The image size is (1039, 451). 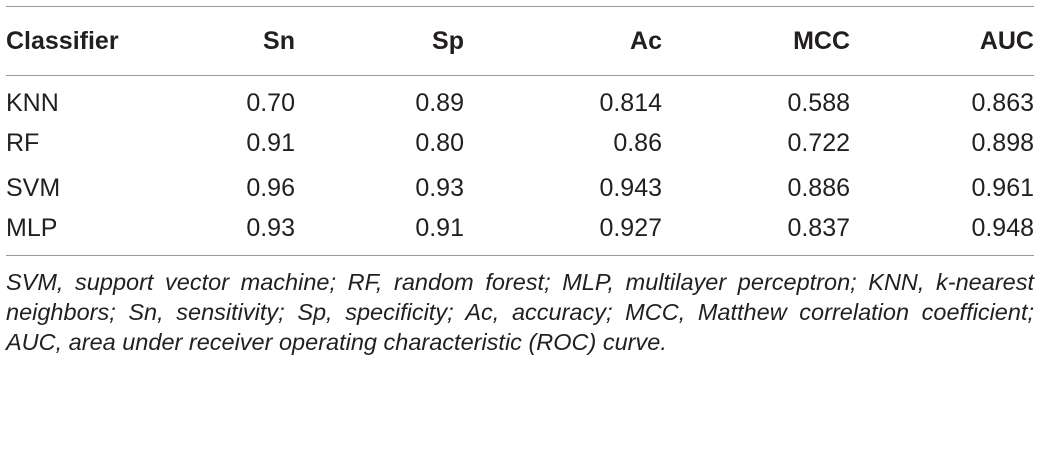 I want to click on header-sn: Sn, so click(x=279, y=40).